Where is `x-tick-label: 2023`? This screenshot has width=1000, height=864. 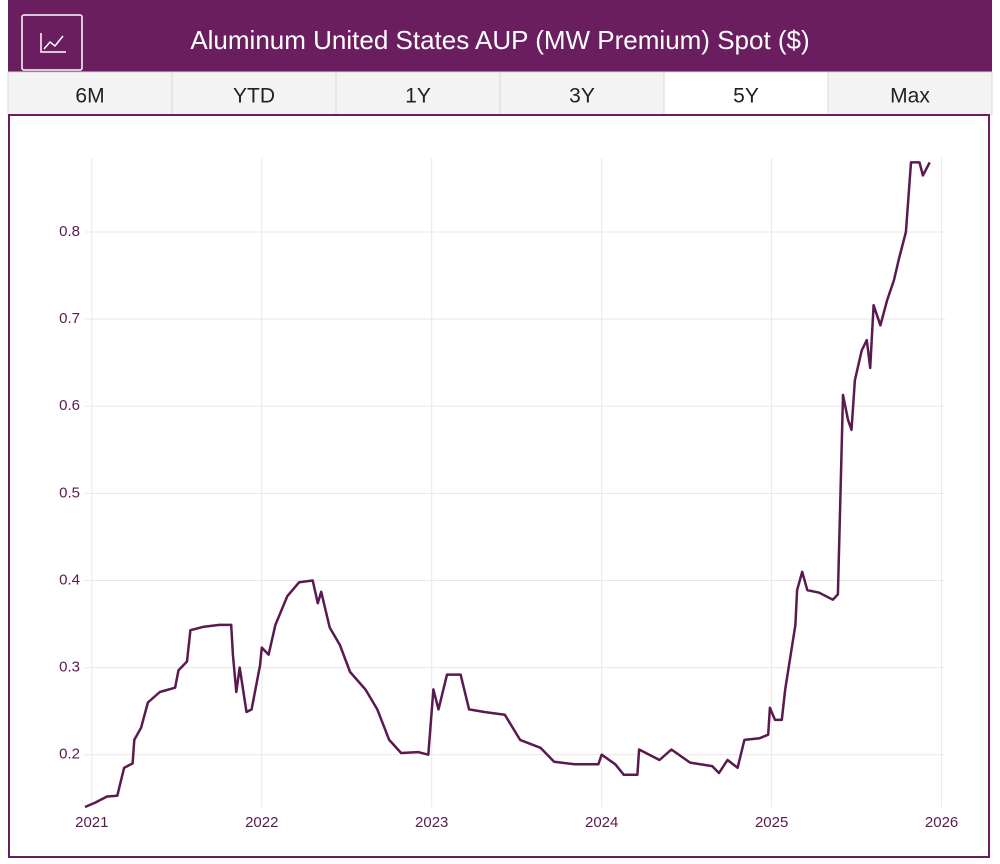 x-tick-label: 2023 is located at coordinates (431, 822).